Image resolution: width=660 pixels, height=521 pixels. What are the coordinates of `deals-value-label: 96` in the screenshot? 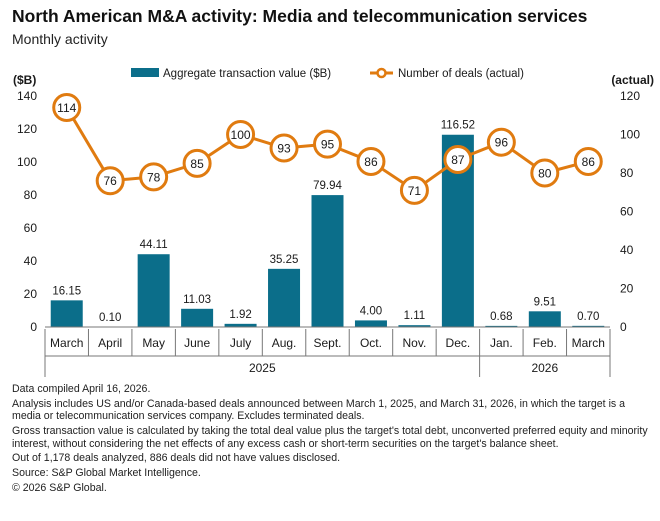 It's located at (502, 143).